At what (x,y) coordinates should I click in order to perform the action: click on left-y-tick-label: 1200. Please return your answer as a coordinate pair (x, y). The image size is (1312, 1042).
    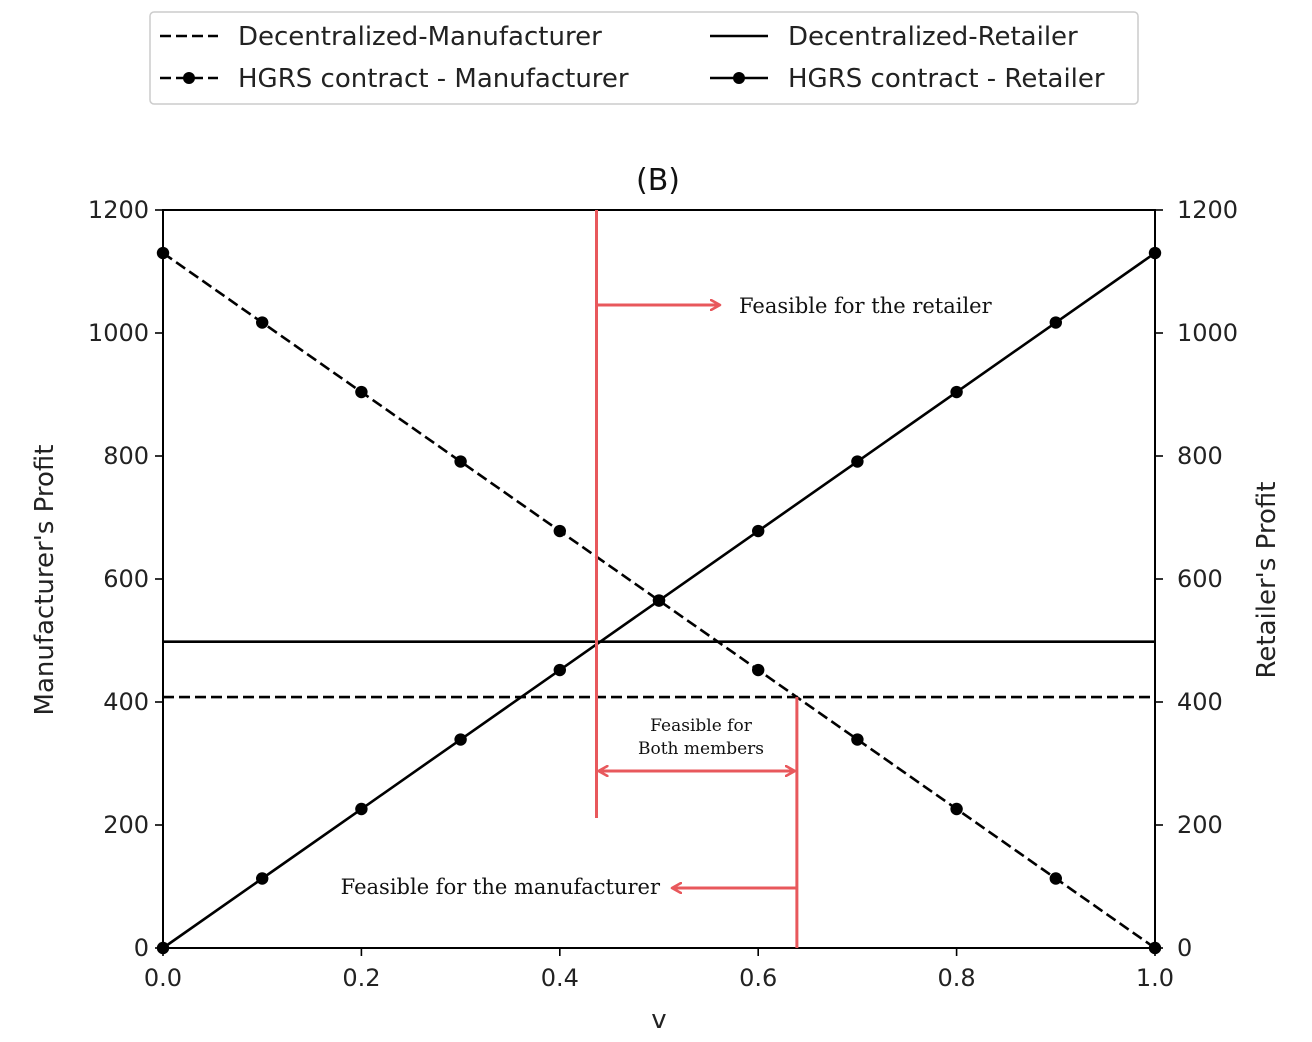
    Looking at the image, I should click on (118, 210).